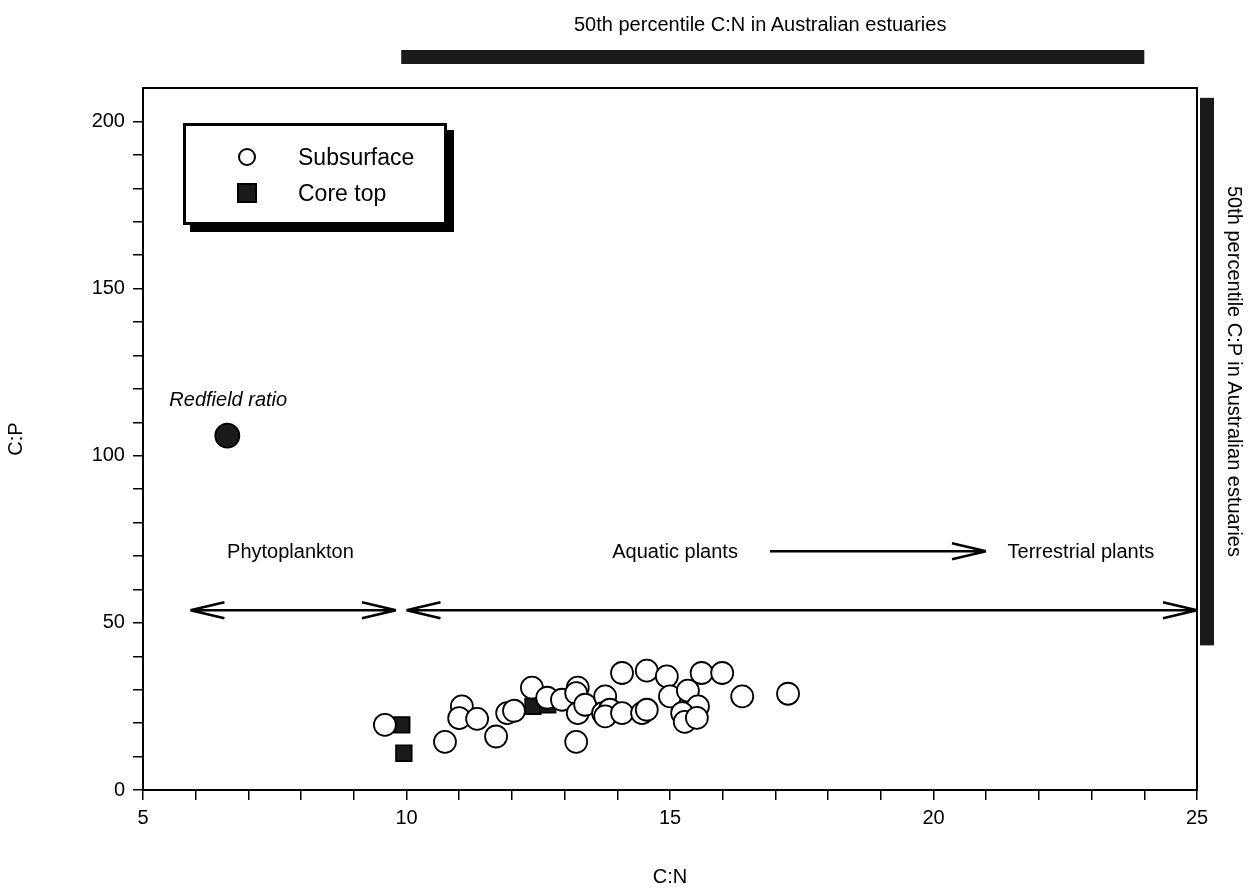  I want to click on y-tick-label: 0, so click(119, 788).